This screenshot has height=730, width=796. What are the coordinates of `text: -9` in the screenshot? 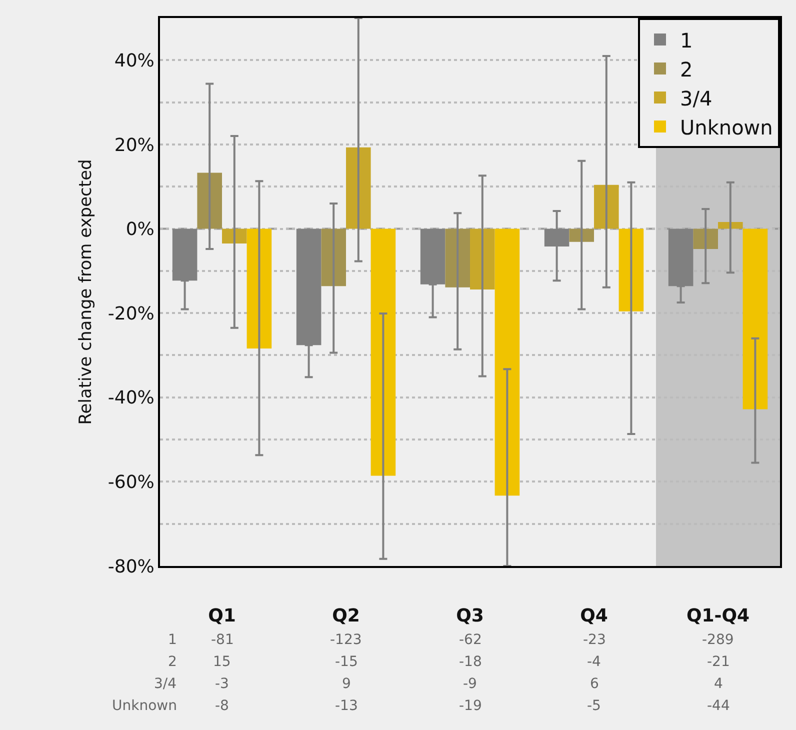 It's located at (470, 684).